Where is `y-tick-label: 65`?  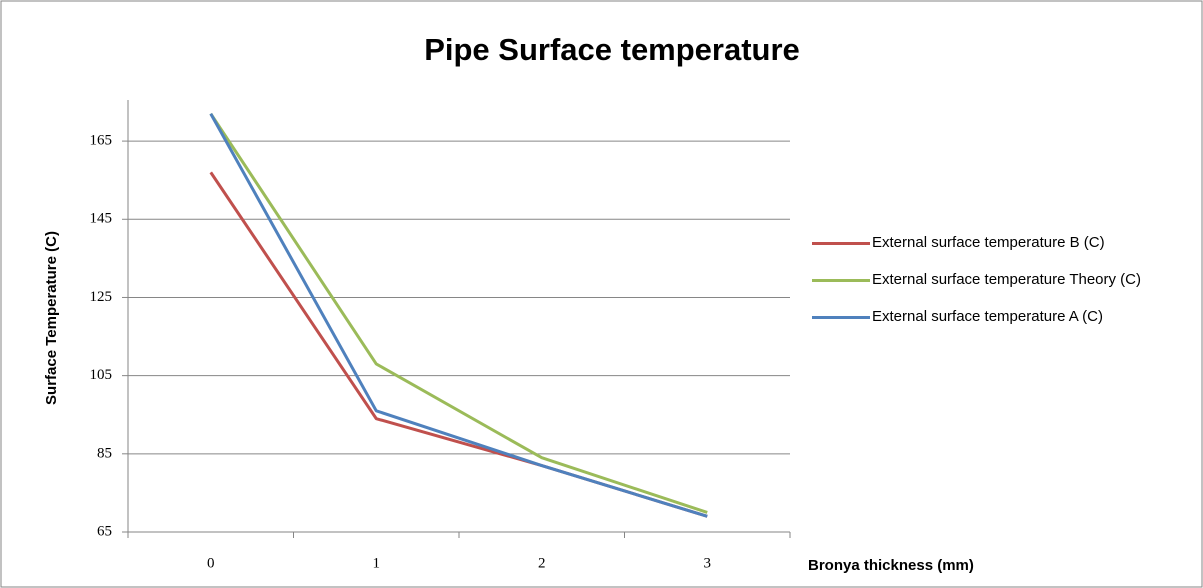
y-tick-label: 65 is located at coordinates (104, 531).